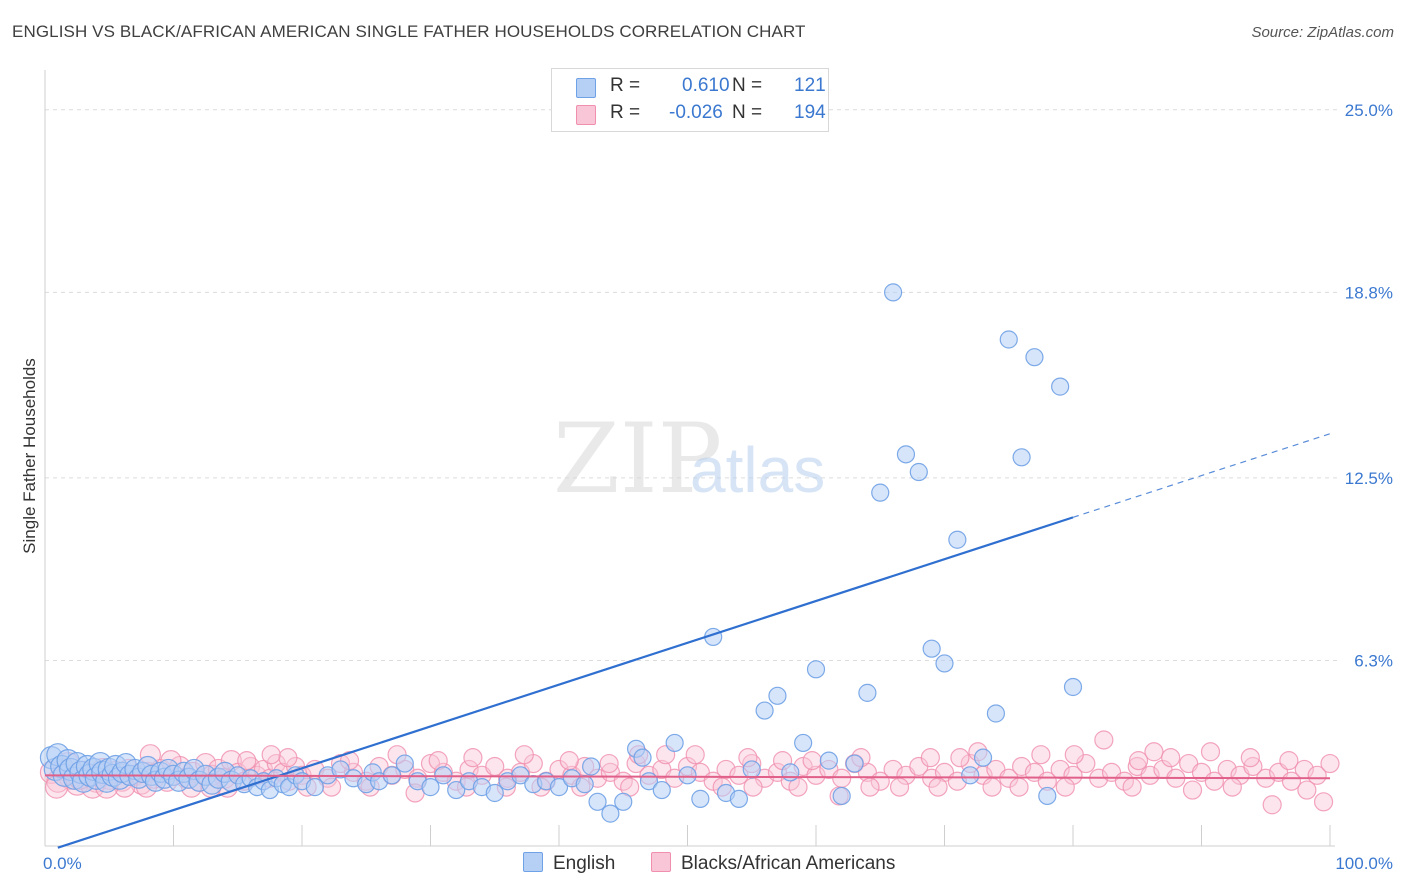  I want to click on y-tick-label: 12.5%, so click(1369, 478).